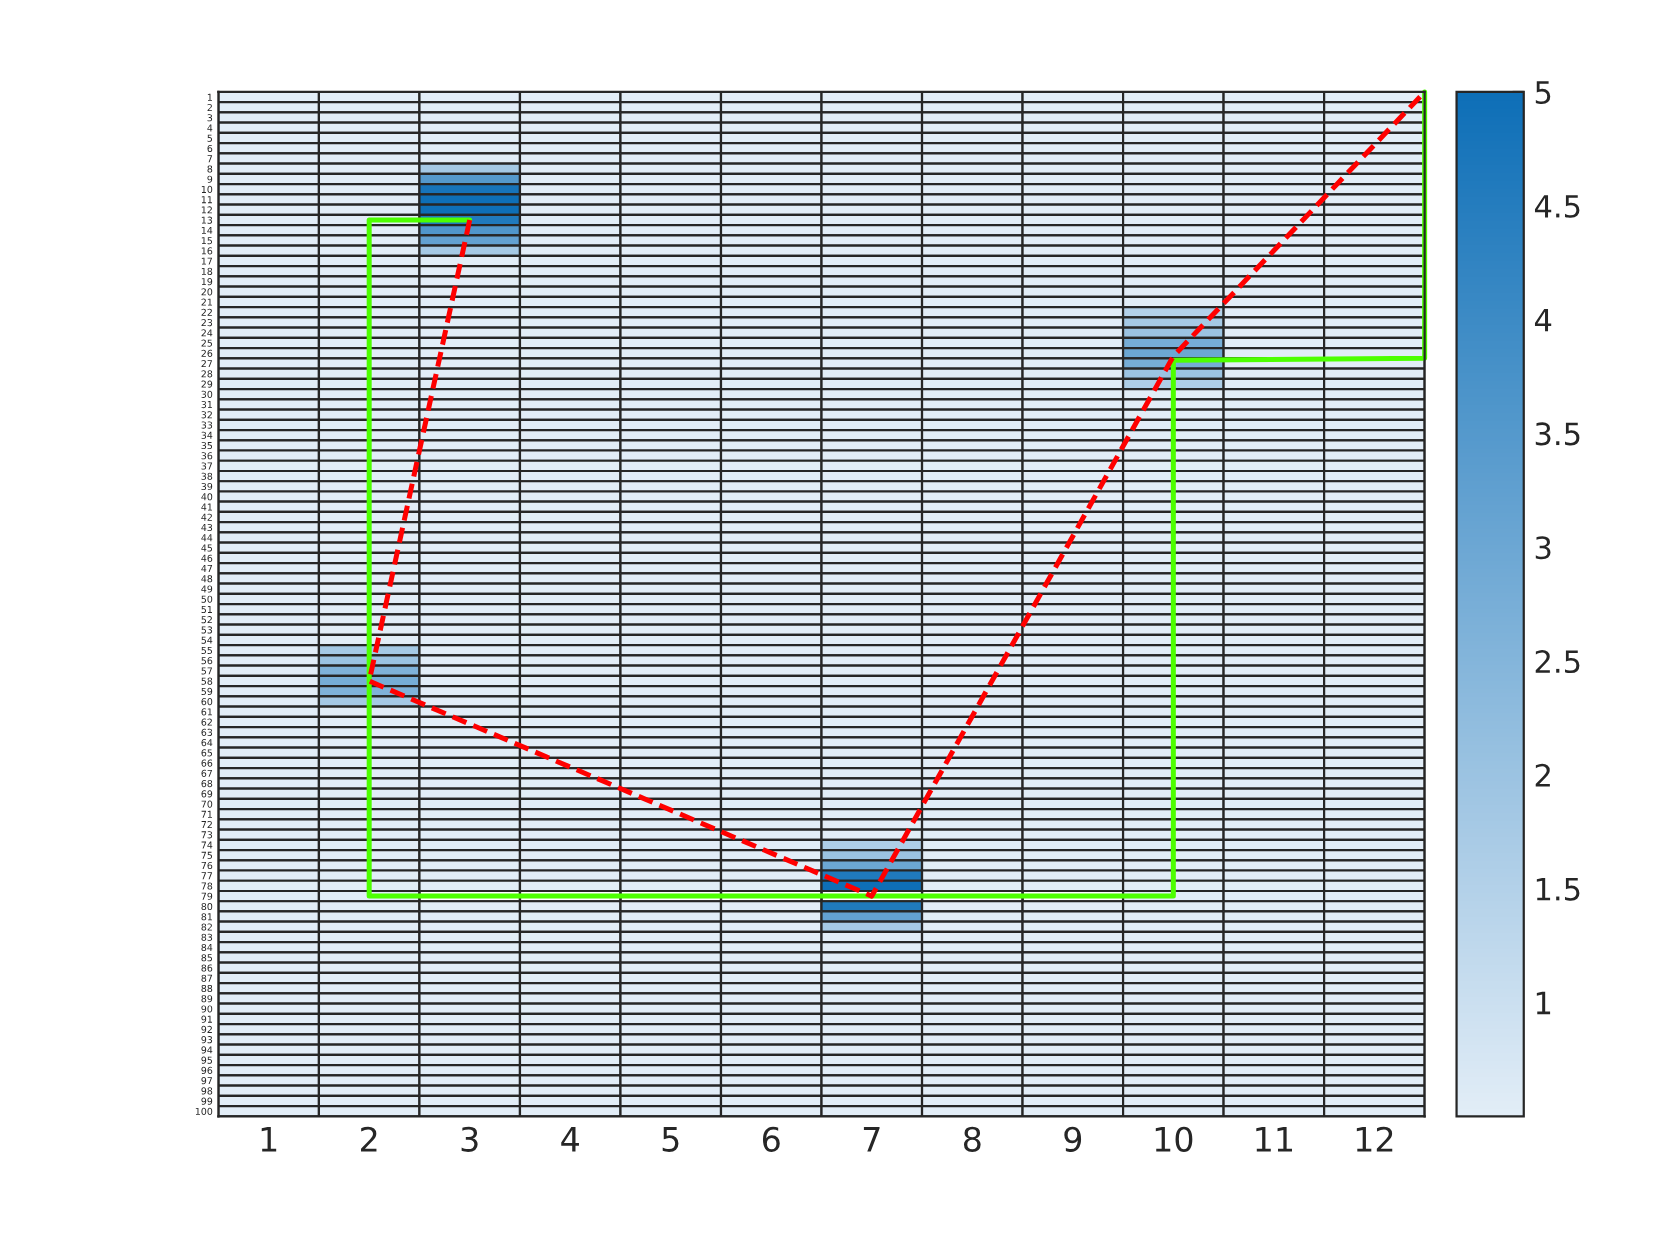 Image resolution: width=1680 pixels, height=1260 pixels. What do you see at coordinates (1557, 662) in the screenshot?
I see `color-bar-label: 2.5` at bounding box center [1557, 662].